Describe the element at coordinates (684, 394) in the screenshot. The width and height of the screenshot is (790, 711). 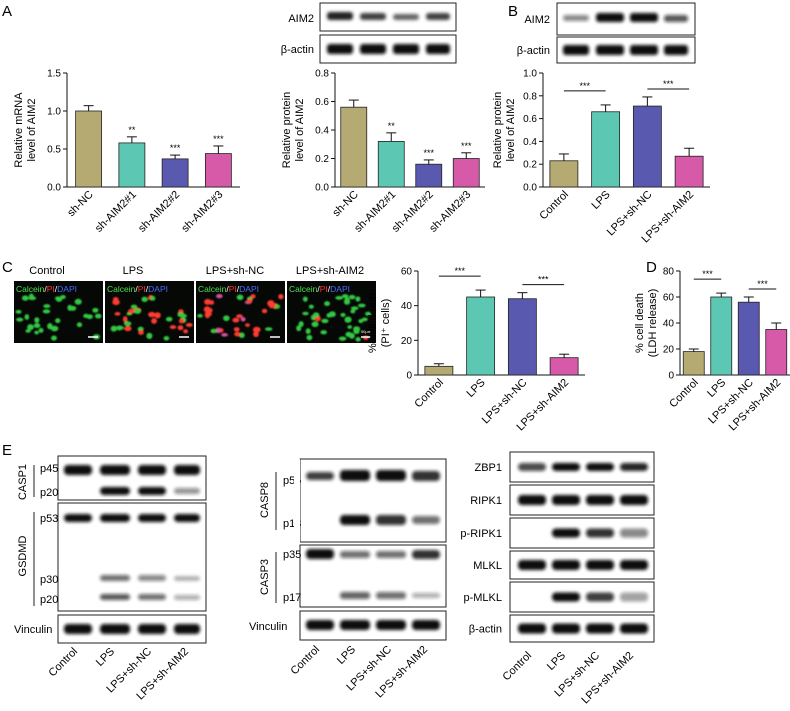
I see `x-tick-label-ldh-0: Control` at that location.